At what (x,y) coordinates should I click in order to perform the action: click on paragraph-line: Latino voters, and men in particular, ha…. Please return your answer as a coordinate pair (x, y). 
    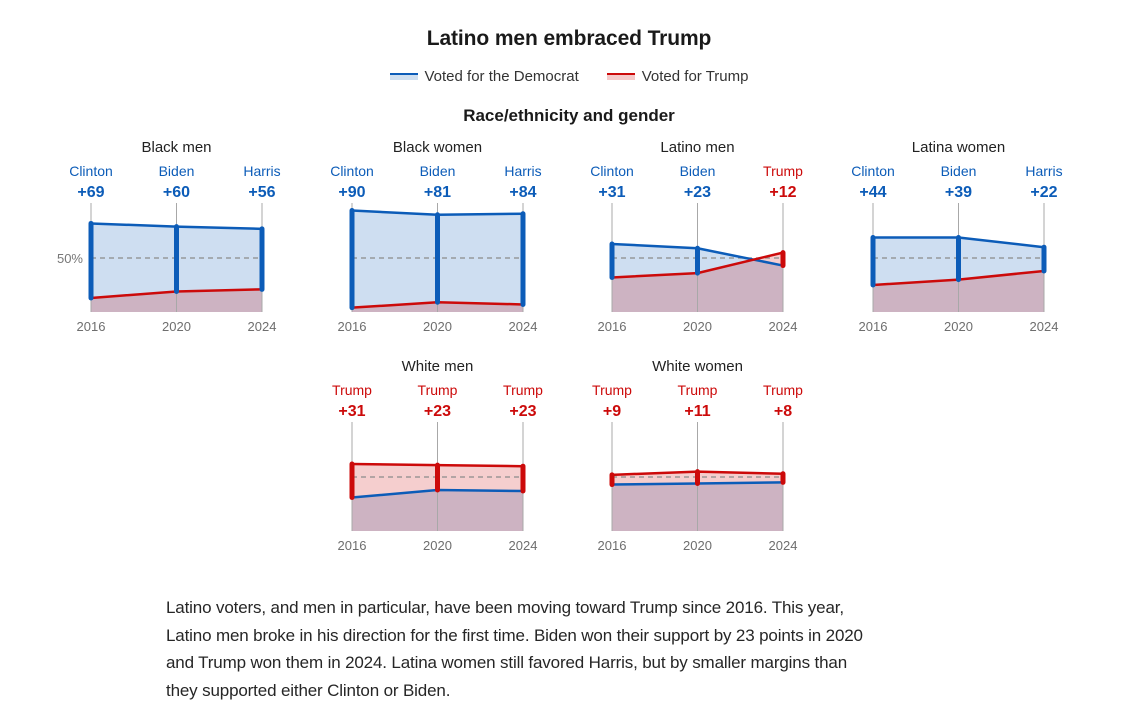
    Looking at the image, I should click on (596, 608).